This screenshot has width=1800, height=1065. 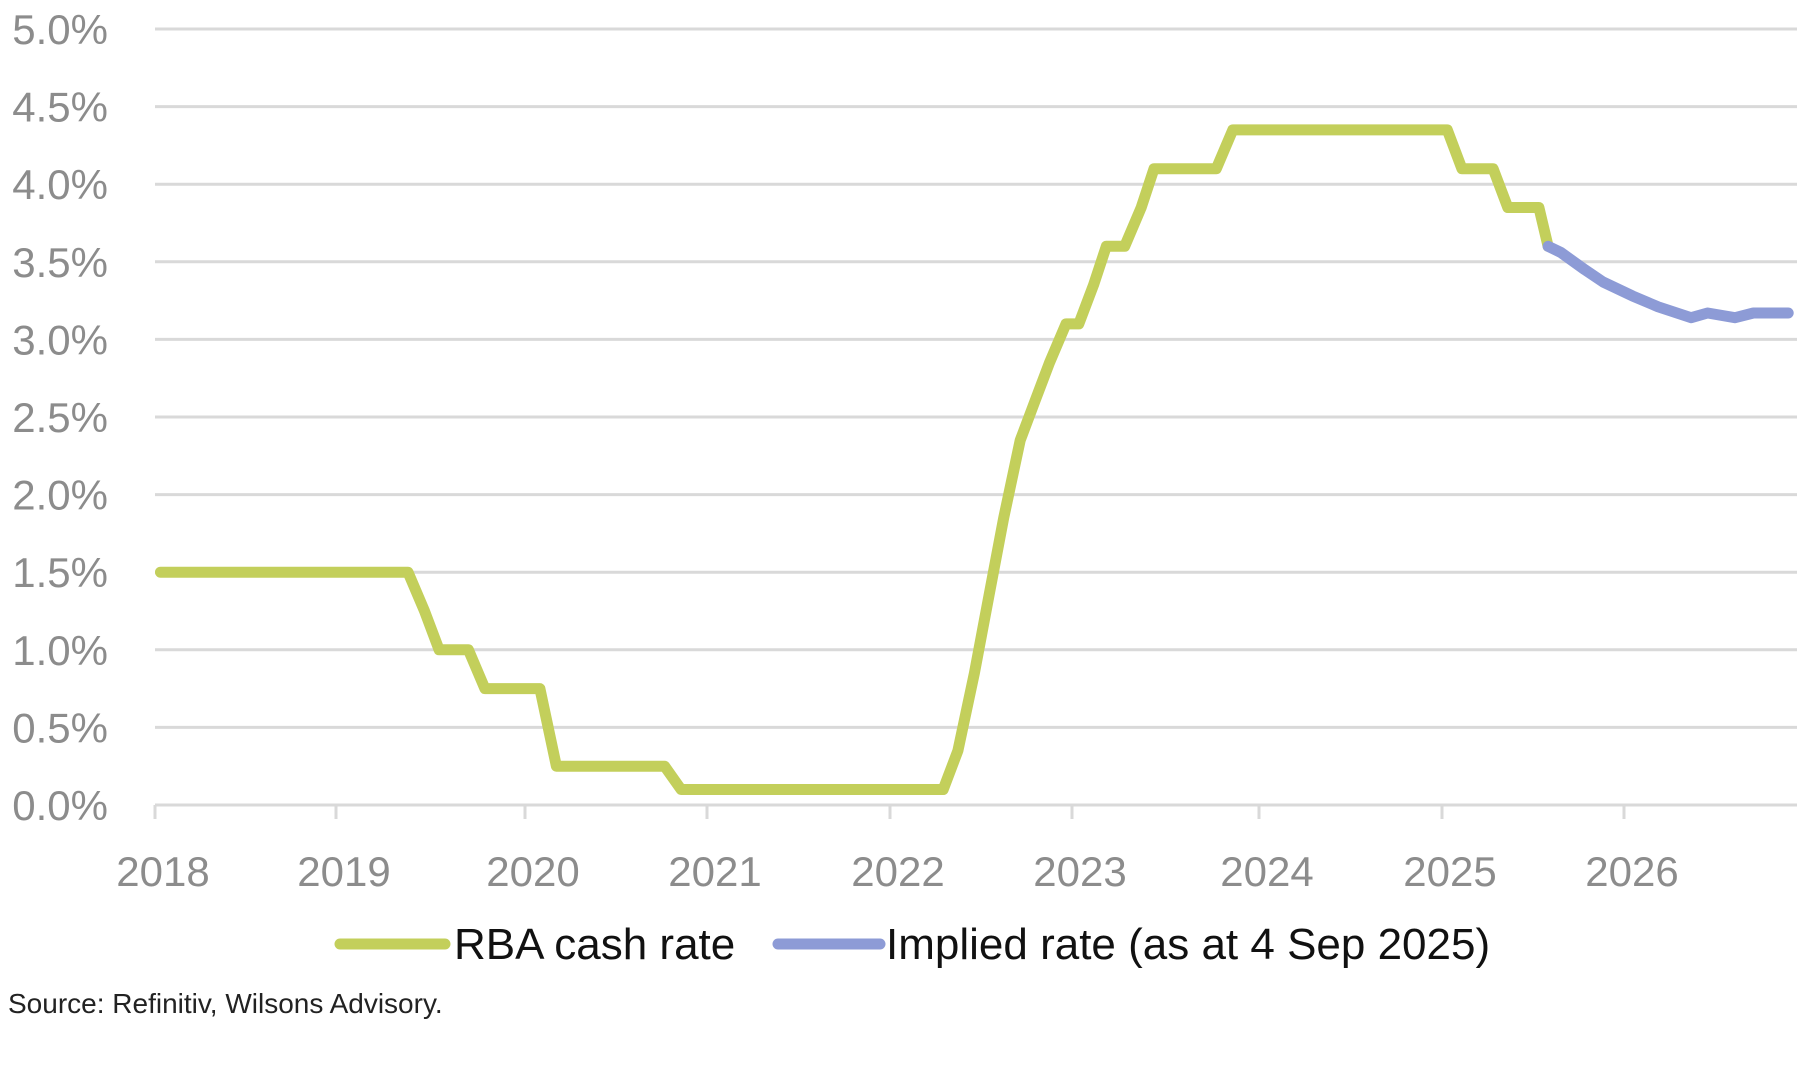 What do you see at coordinates (60, 495) in the screenshot?
I see `y-tick-label: 2.0%` at bounding box center [60, 495].